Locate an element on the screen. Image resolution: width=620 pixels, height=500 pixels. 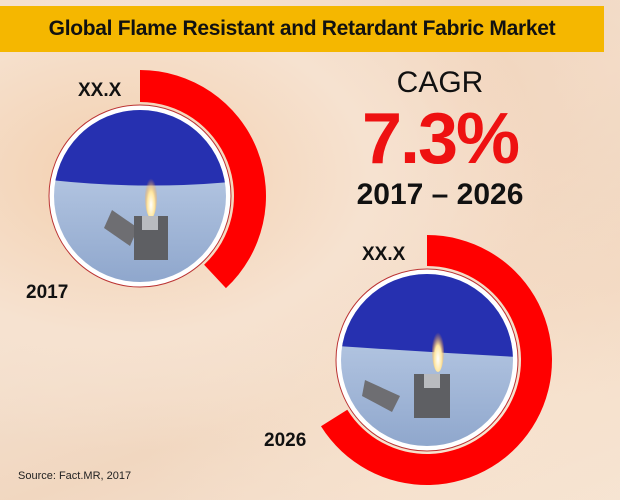
cagr-value: 7.3% is located at coordinates (440, 139).